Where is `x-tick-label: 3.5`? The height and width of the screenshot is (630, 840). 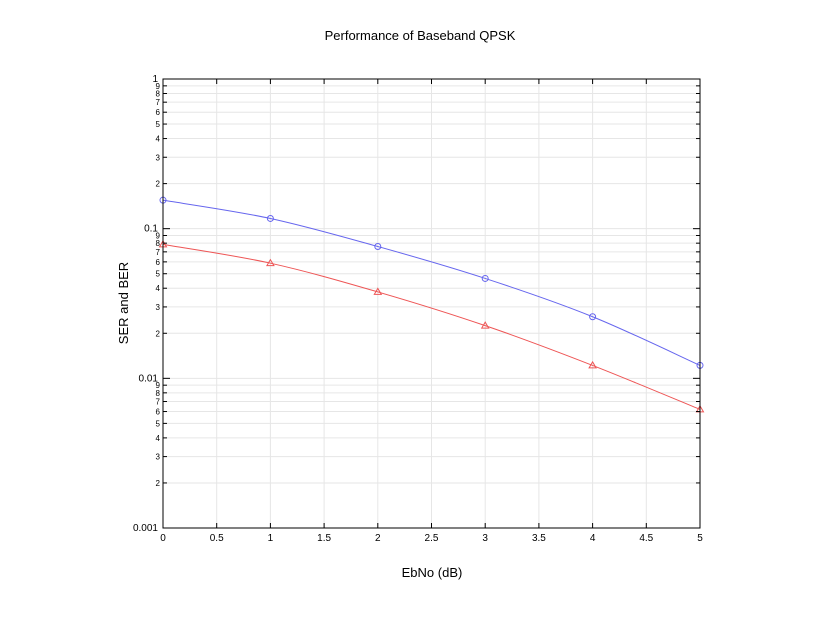 x-tick-label: 3.5 is located at coordinates (539, 538).